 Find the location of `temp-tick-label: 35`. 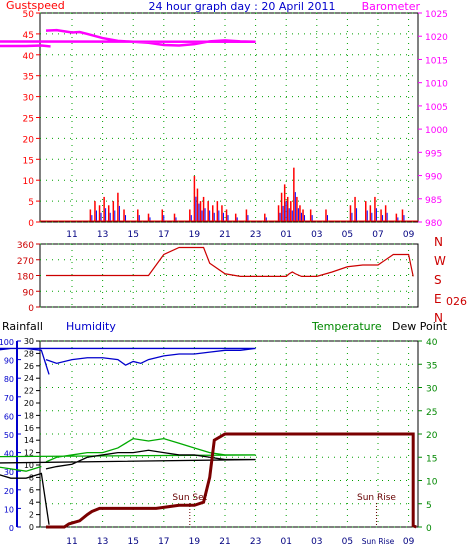

temp-tick-label: 35 is located at coordinates (431, 366).